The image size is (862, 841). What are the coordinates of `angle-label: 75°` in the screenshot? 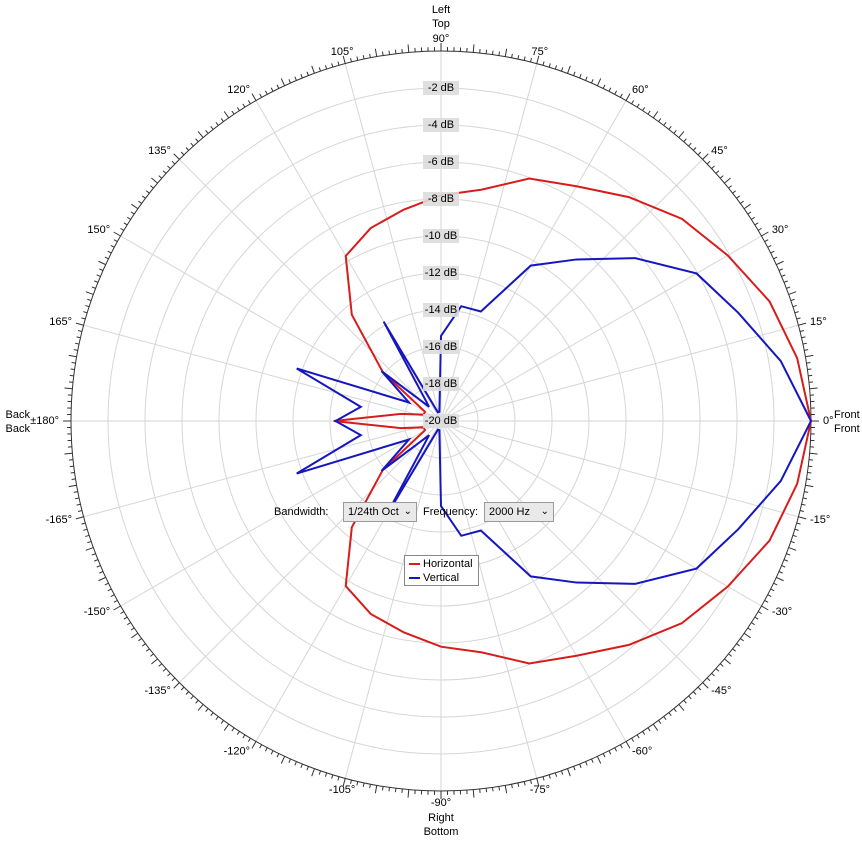 It's located at (540, 52).